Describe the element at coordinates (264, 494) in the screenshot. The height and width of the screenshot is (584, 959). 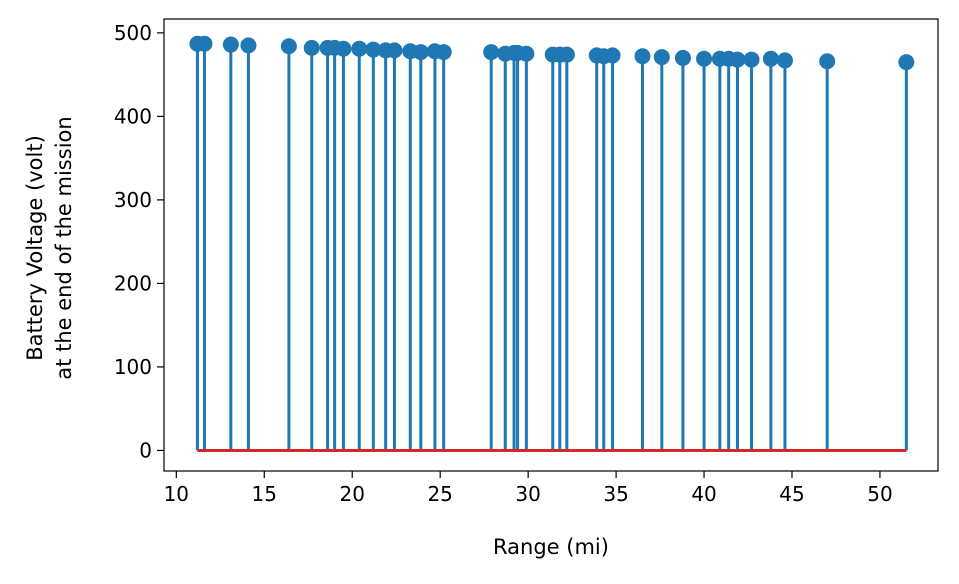
I see `x-tick-label: 15` at that location.